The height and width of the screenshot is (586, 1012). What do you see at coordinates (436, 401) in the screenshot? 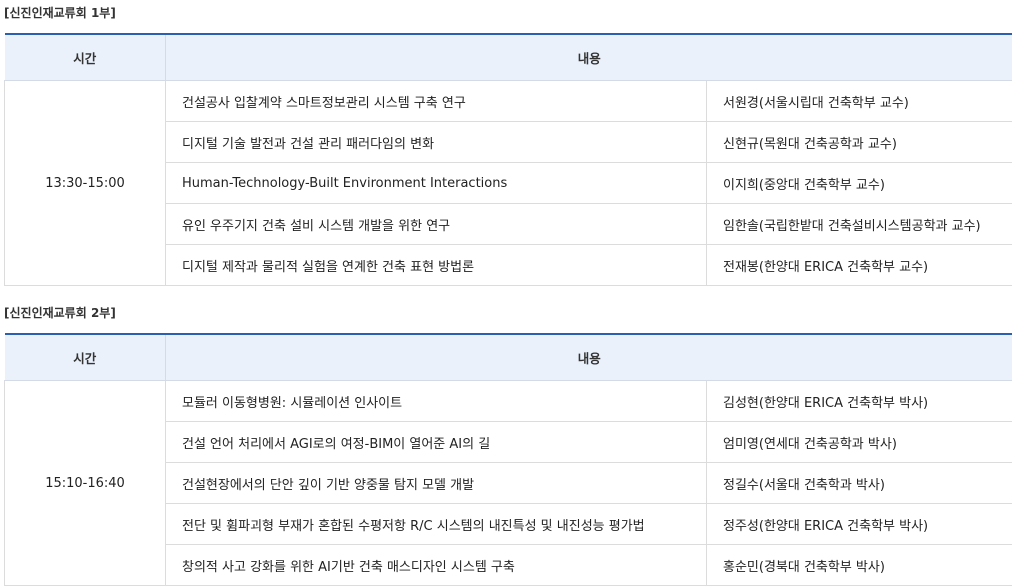
I see `topic-cell: 모듈러 이동형병원: 시뮬레이션 인사이트` at bounding box center [436, 401].